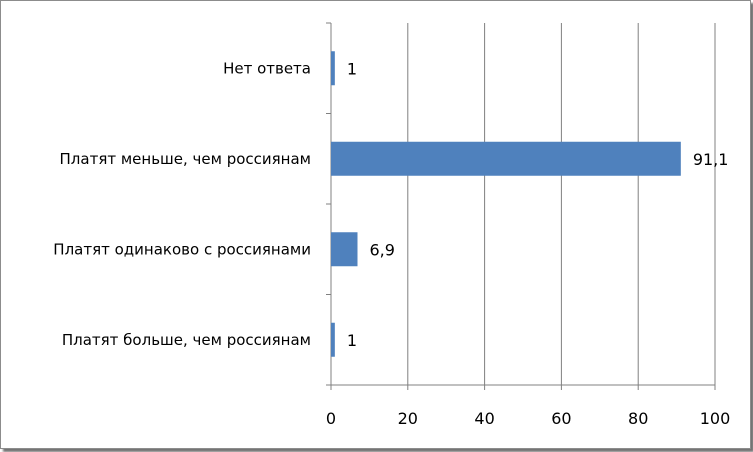  What do you see at coordinates (715, 418) in the screenshot?
I see `x-tick-label-100: 100` at bounding box center [715, 418].